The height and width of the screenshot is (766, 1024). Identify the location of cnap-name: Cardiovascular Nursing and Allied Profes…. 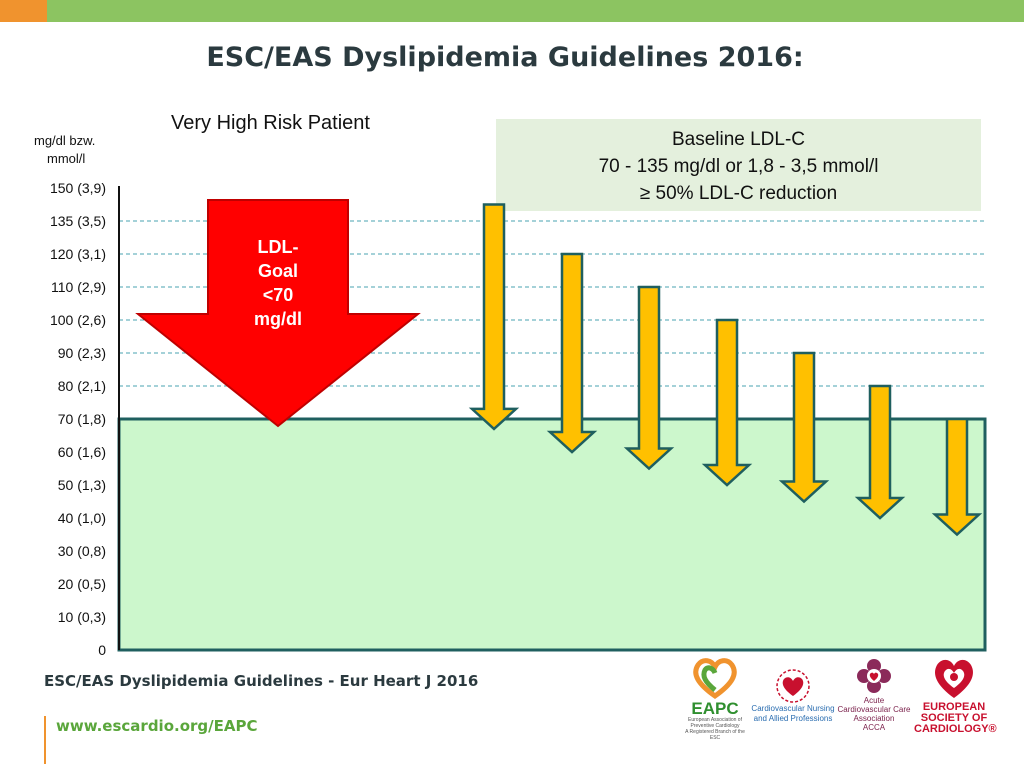
(793, 713).